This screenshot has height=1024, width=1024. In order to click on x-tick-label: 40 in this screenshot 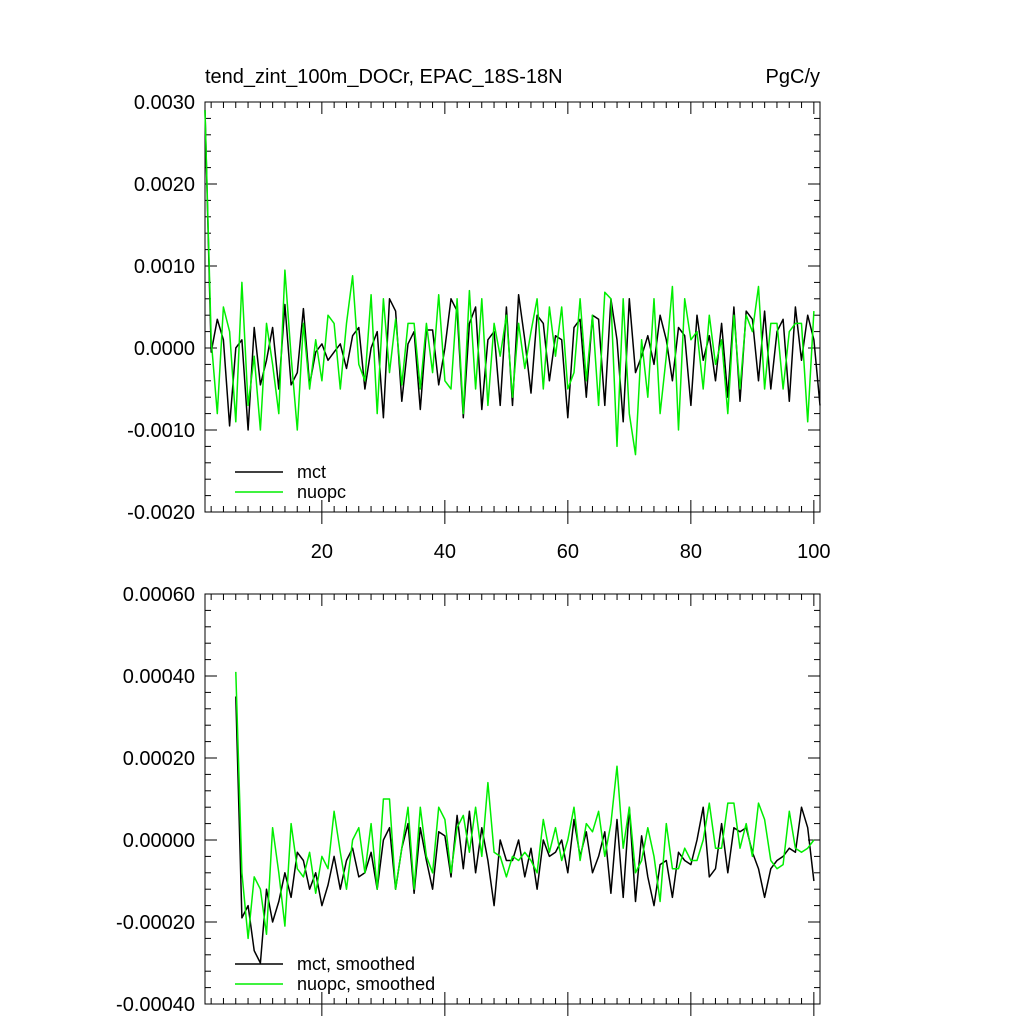, I will do `click(445, 552)`.